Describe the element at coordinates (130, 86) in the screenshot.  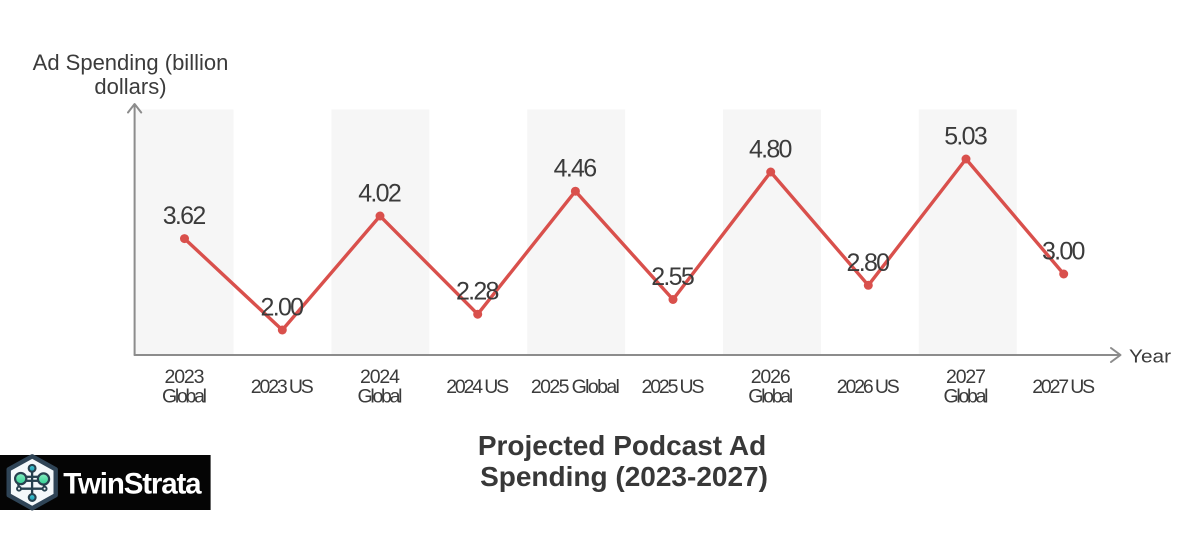
I see `svg-text: dollars)` at that location.